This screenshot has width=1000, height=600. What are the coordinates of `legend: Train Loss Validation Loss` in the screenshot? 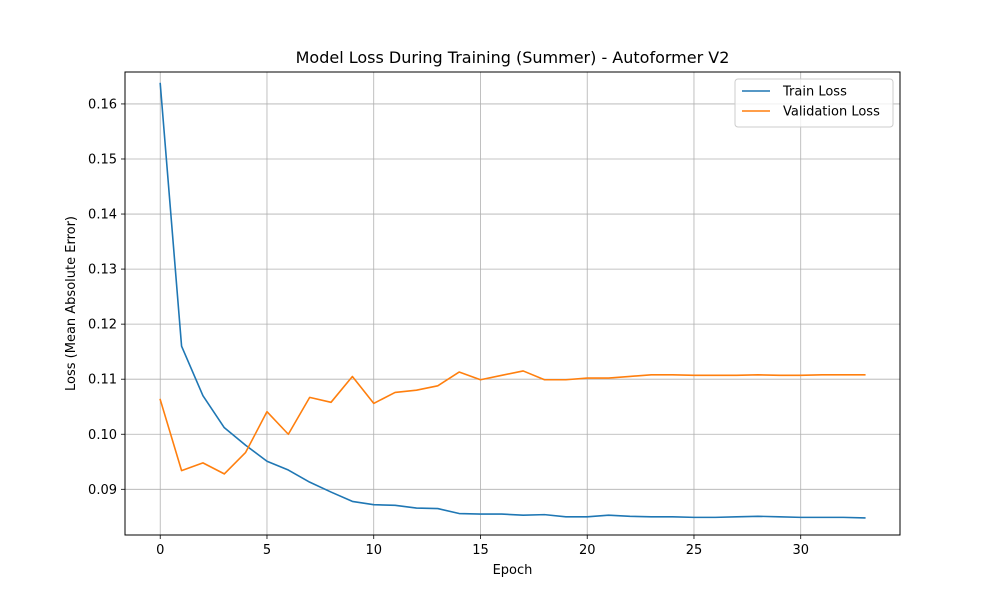 It's located at (814, 103).